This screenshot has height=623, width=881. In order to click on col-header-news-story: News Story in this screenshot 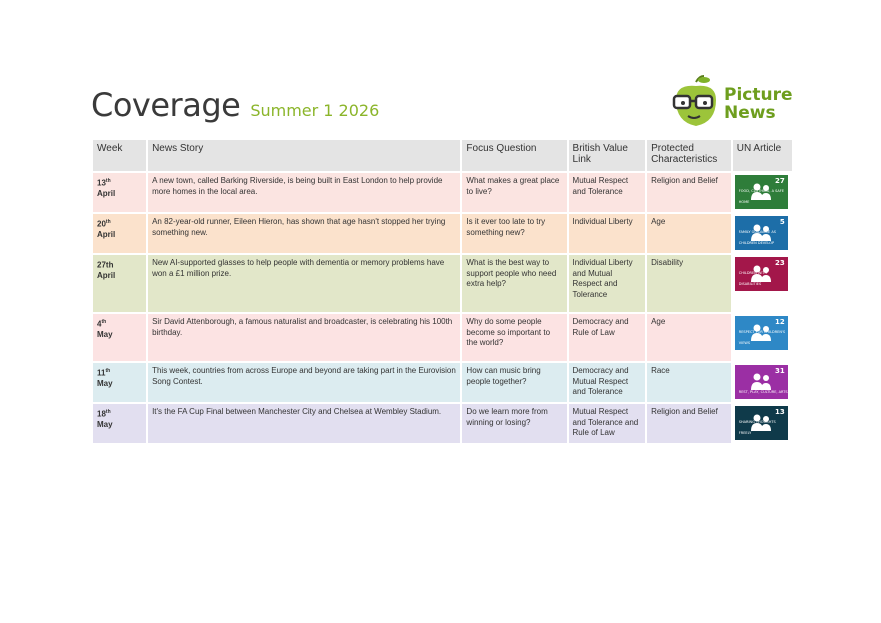, I will do `click(304, 155)`.